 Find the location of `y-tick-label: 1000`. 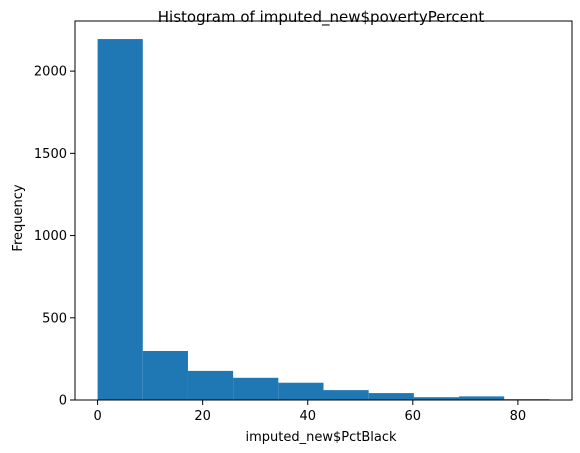

y-tick-label: 1000 is located at coordinates (50, 236).